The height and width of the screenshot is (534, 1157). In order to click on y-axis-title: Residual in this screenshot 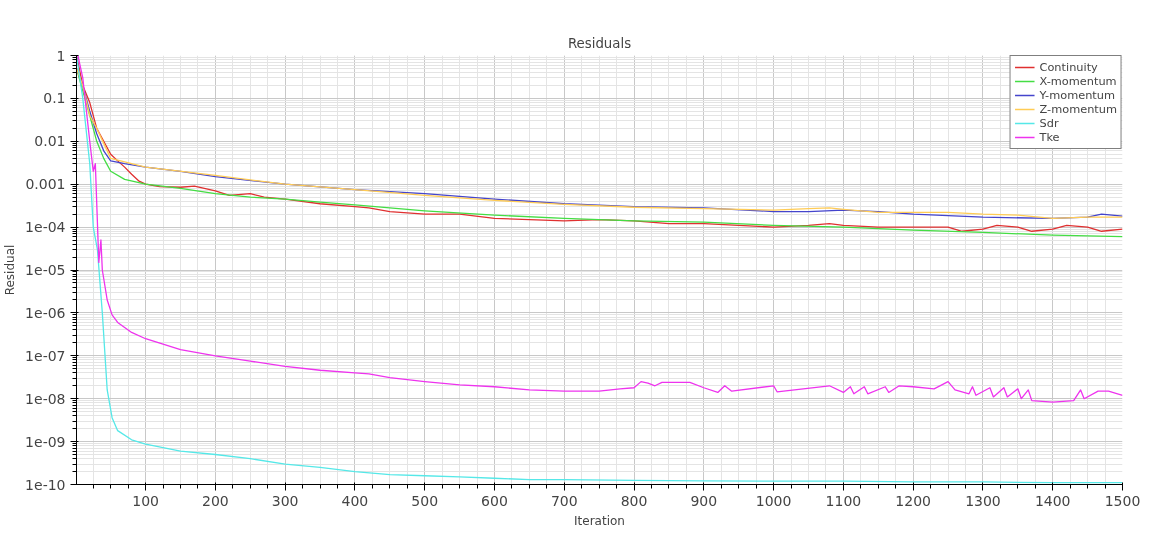, I will do `click(10, 270)`.